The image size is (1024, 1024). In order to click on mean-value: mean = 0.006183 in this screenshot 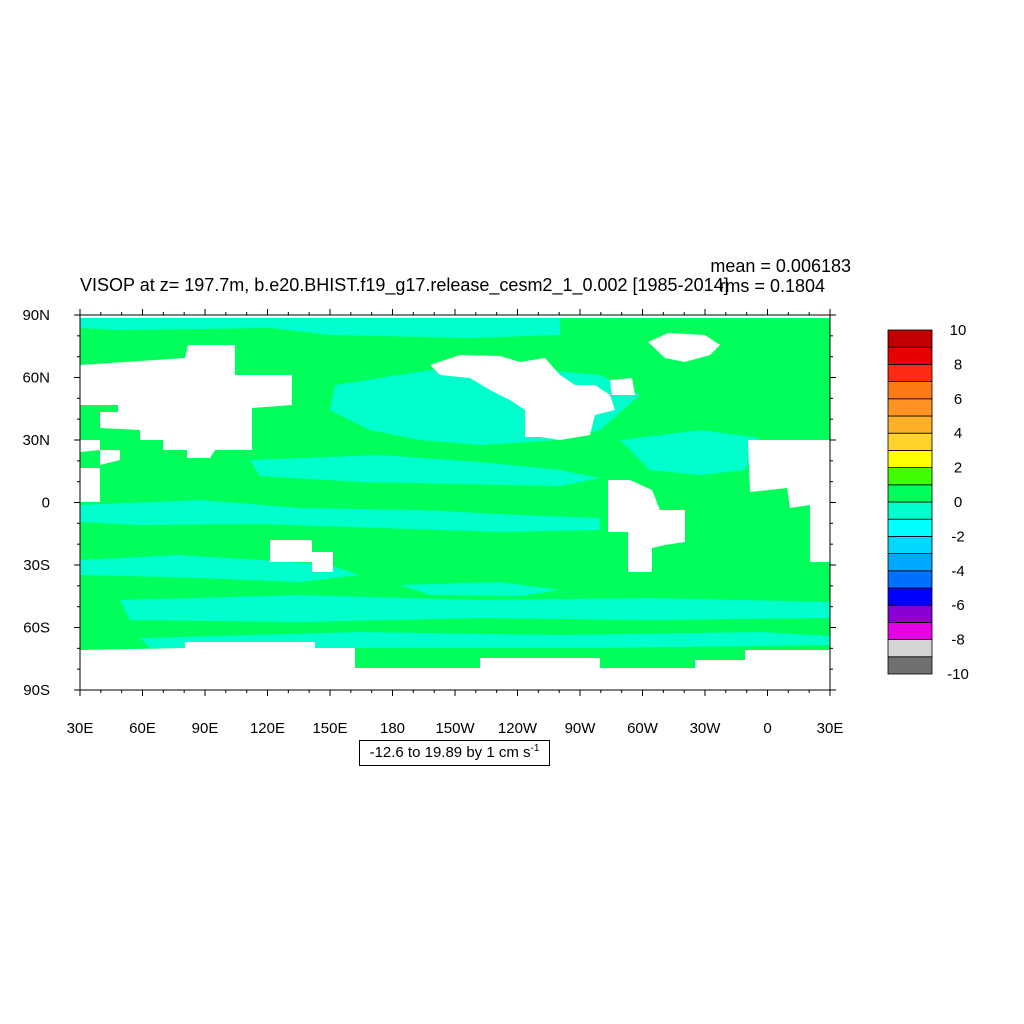, I will do `click(780, 266)`.